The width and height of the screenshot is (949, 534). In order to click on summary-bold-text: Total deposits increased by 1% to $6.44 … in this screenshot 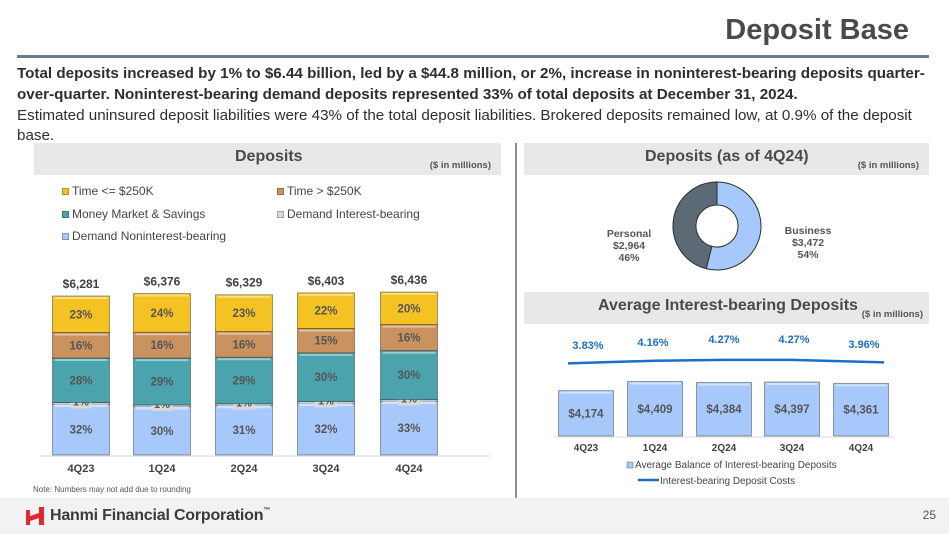, I will do `click(471, 84)`.